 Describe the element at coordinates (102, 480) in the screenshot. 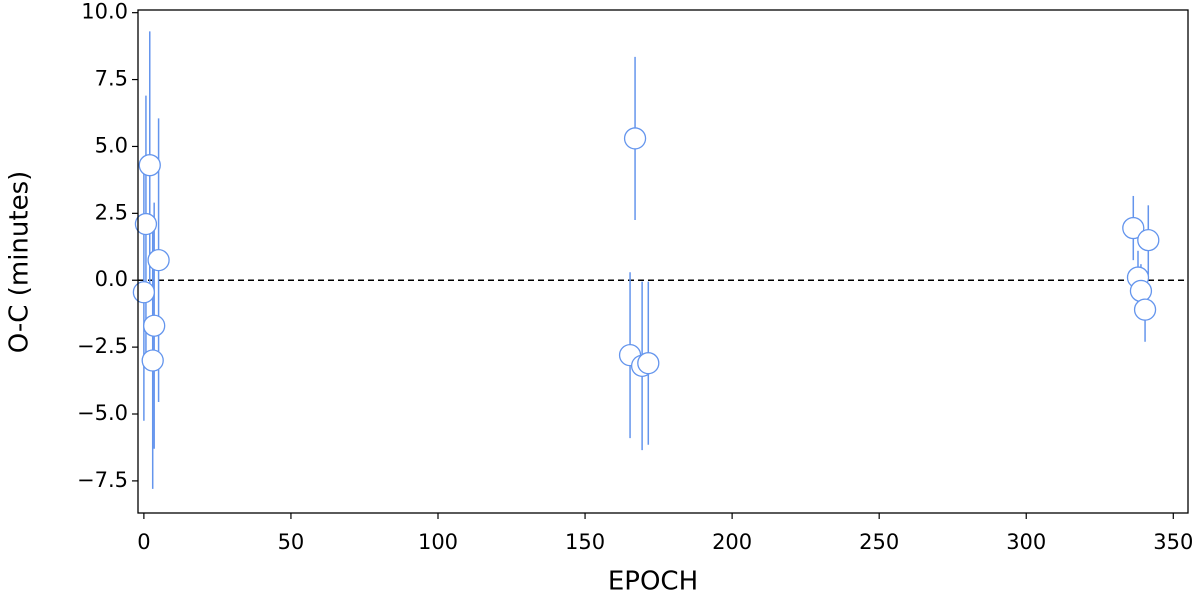

I see `y-tick-label: −7.5` at that location.